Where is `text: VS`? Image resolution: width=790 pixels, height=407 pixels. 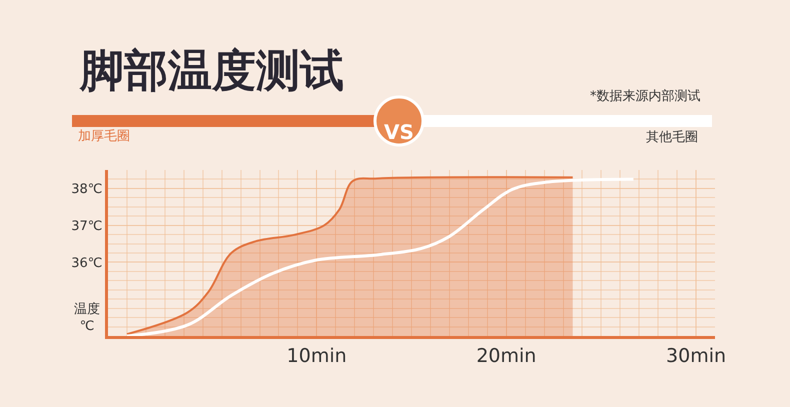 text: VS is located at coordinates (399, 132).